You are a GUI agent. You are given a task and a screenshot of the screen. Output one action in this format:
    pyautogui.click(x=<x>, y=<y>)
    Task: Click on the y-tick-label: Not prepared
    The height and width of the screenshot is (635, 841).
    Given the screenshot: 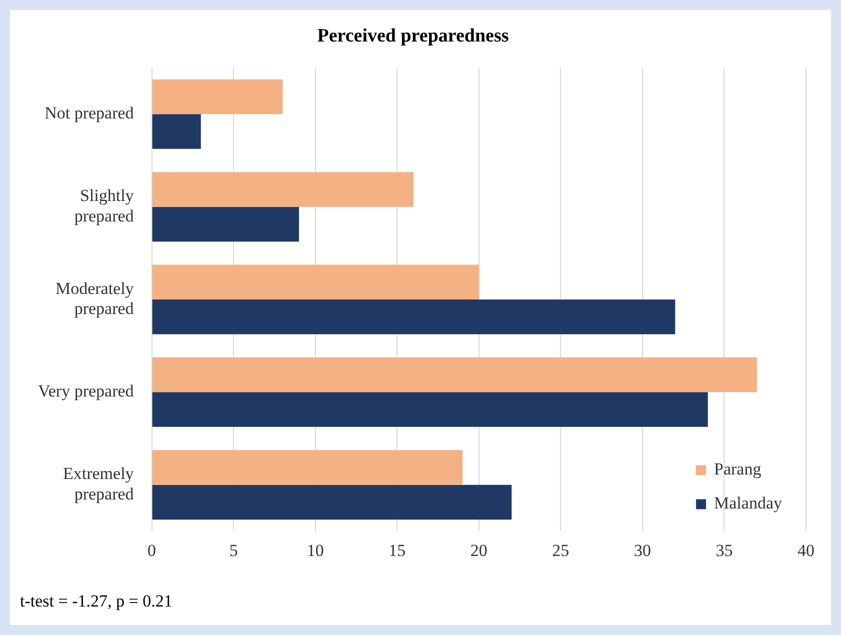 What is the action you would take?
    pyautogui.click(x=89, y=113)
    